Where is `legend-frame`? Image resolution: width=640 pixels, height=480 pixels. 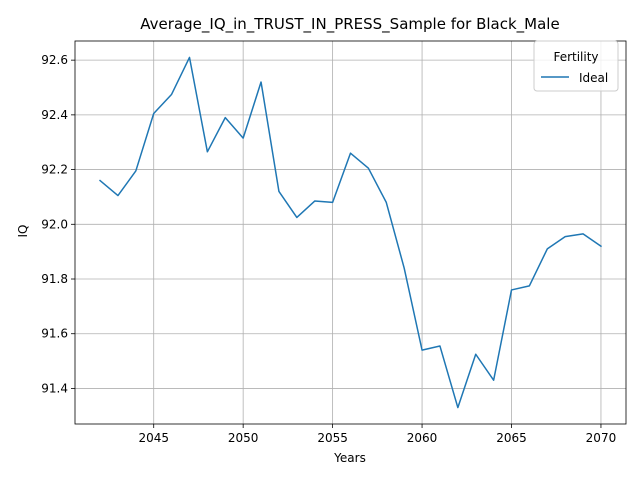
legend-frame is located at coordinates (576, 66).